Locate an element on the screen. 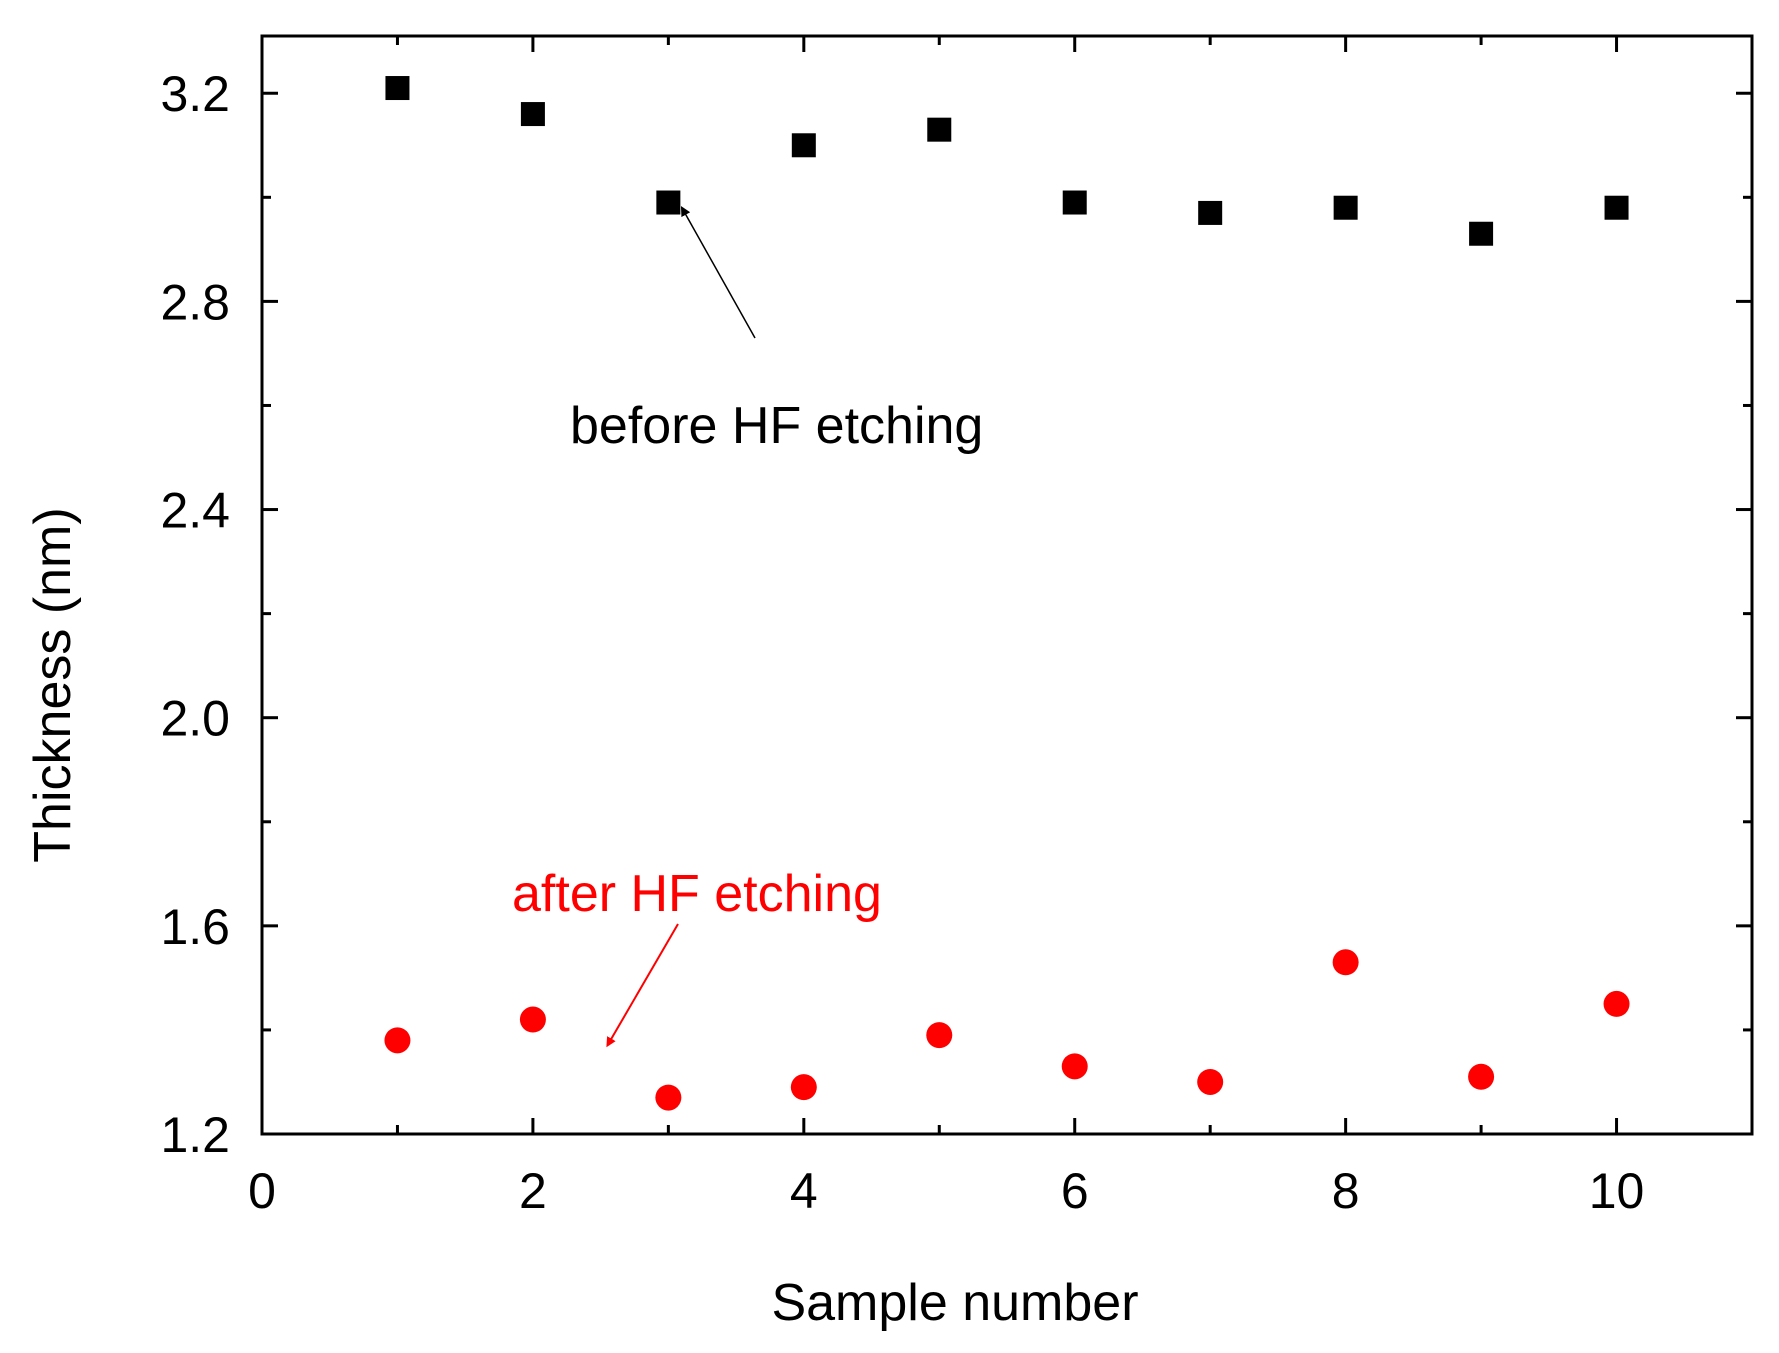 Image resolution: width=1779 pixels, height=1353 pixels. x-tick-label: 8 is located at coordinates (1346, 1191).